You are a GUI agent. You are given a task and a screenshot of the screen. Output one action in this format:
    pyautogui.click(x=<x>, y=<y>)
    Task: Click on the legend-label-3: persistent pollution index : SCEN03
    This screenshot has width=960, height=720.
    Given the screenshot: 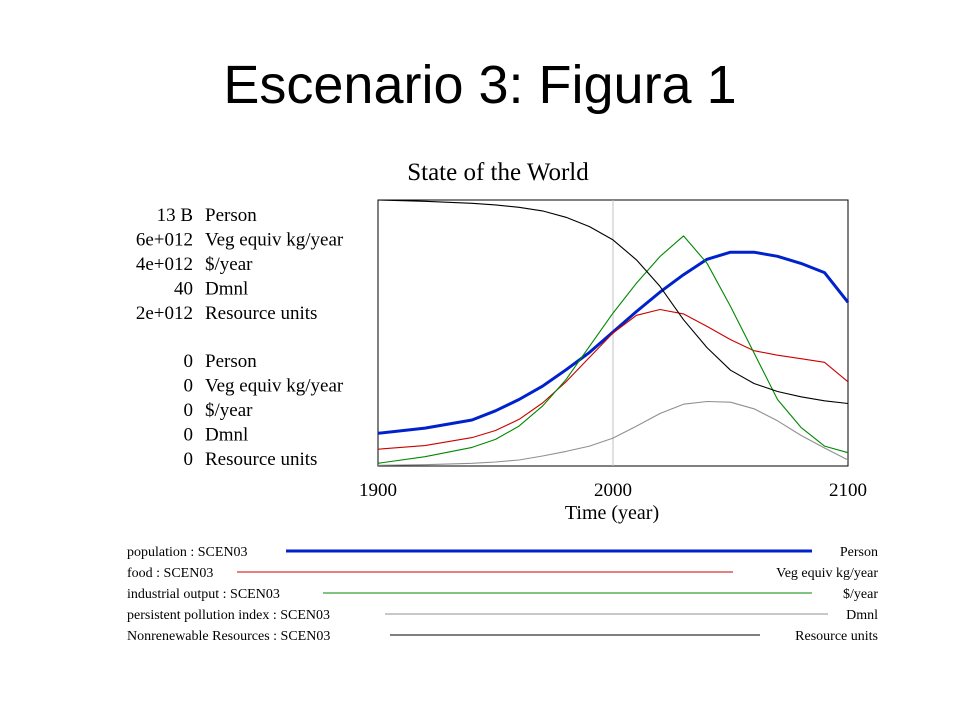 What is the action you would take?
    pyautogui.click(x=228, y=615)
    